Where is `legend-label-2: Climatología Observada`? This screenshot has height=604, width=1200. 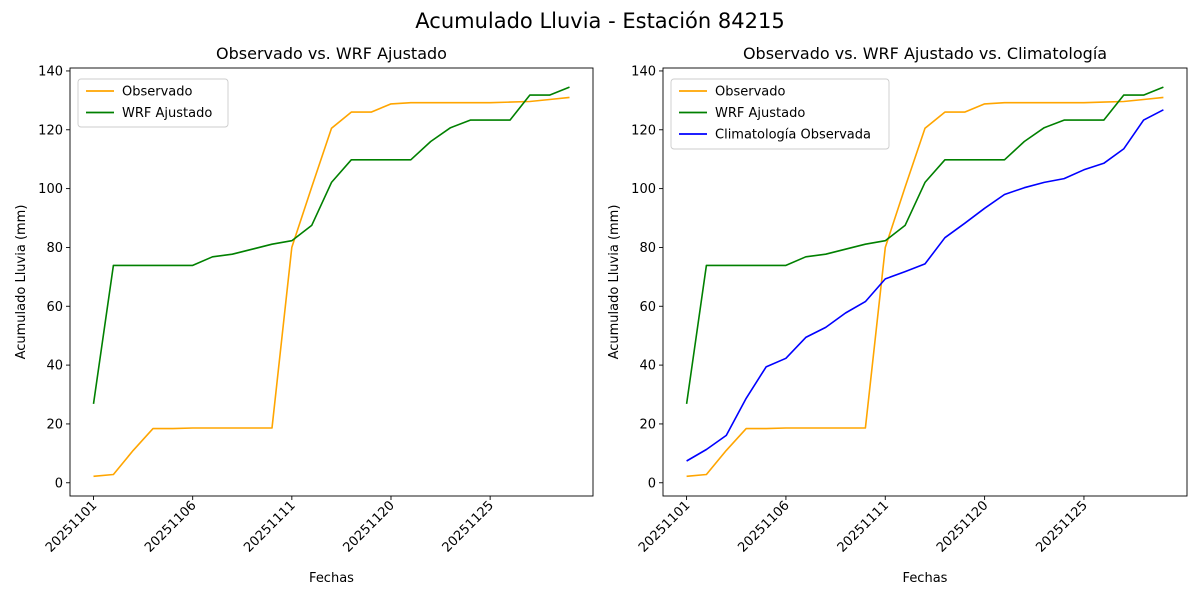 legend-label-2: Climatología Observada is located at coordinates (793, 135).